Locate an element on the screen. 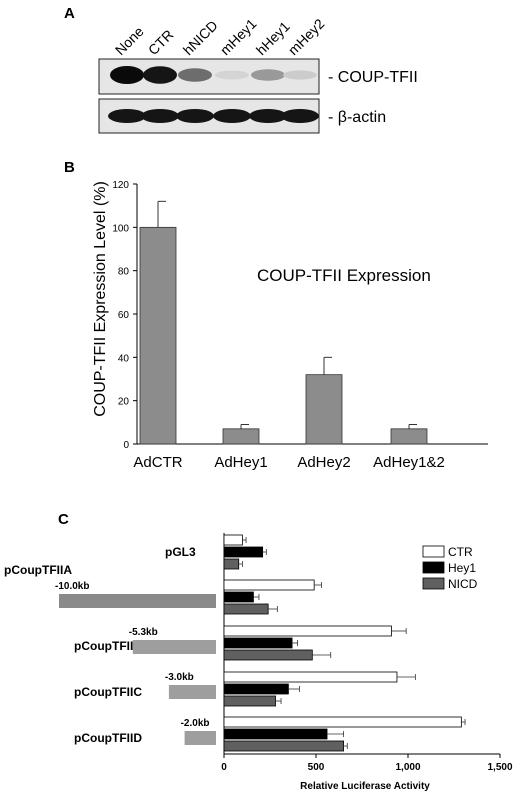 This screenshot has height=794, width=520. lane-label-hhey1: hHey1 is located at coordinates (273, 38).